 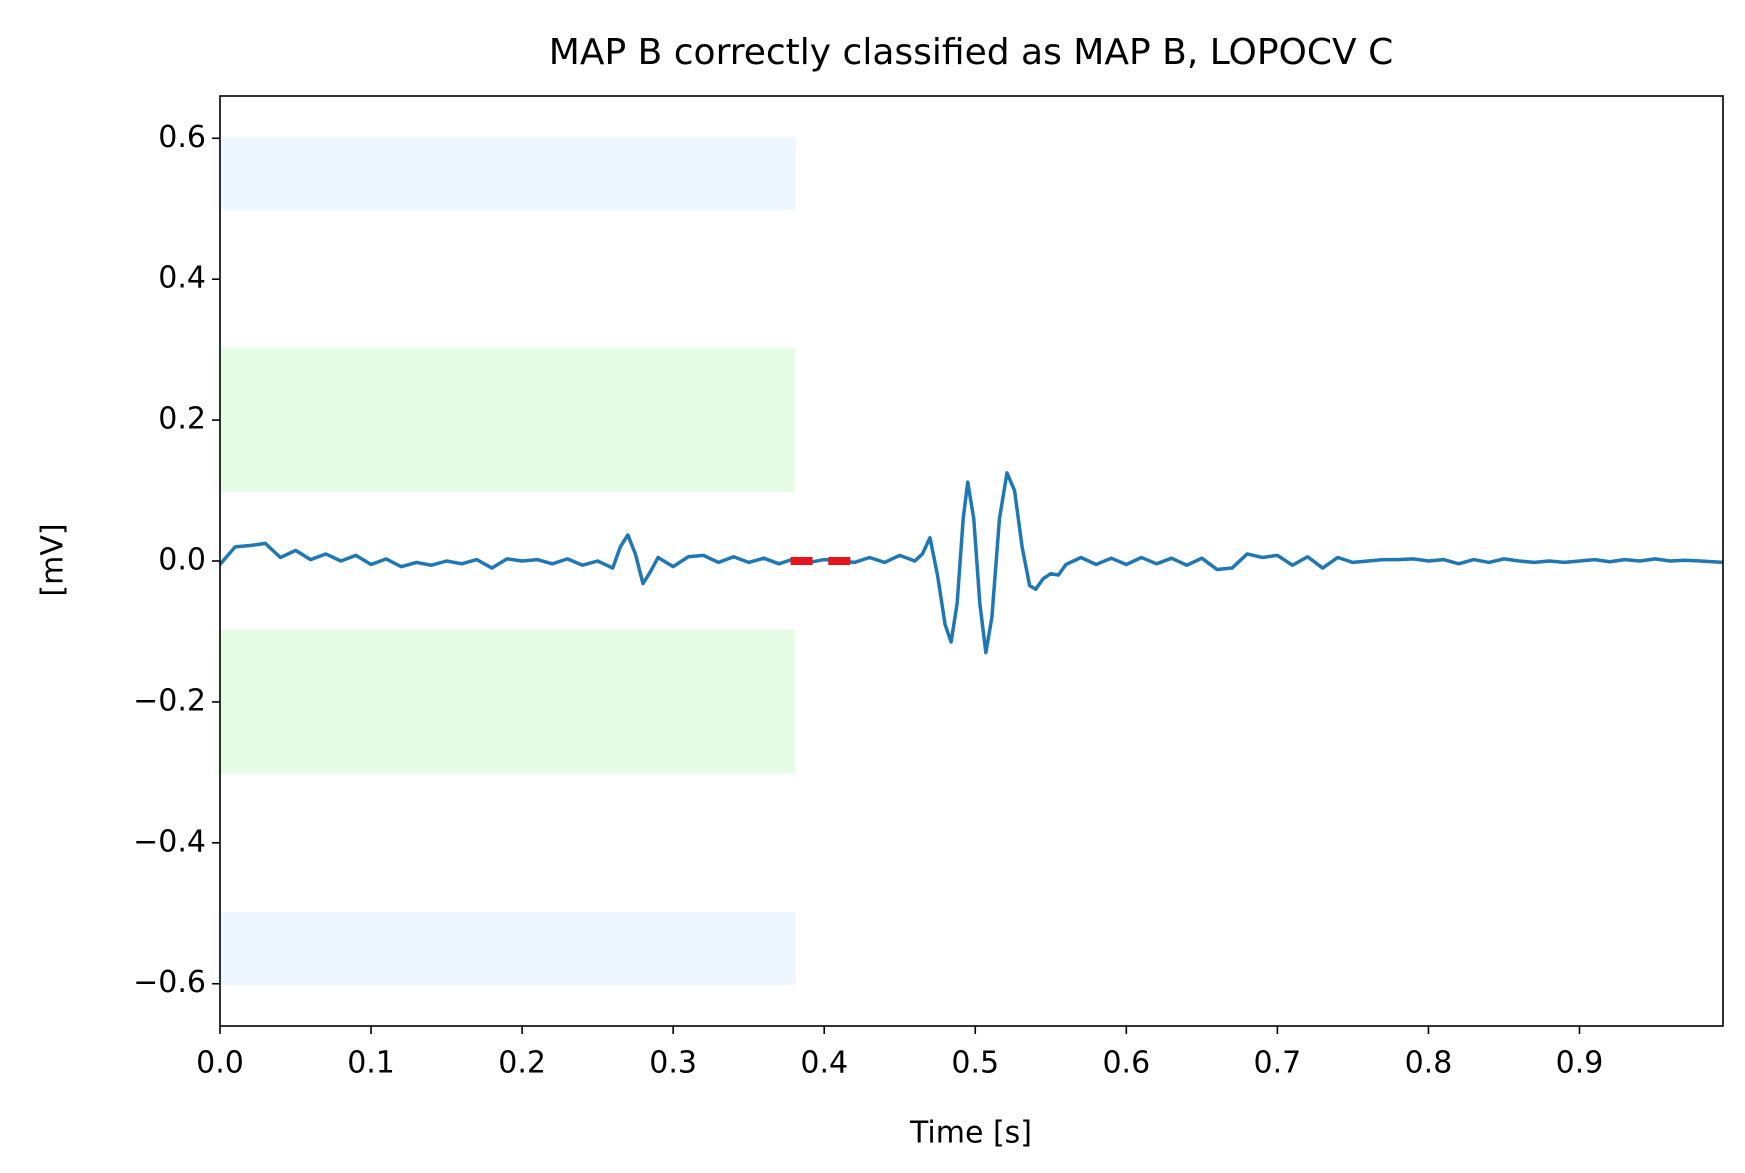 What do you see at coordinates (673, 1063) in the screenshot?
I see `x-tick-label: 0.3` at bounding box center [673, 1063].